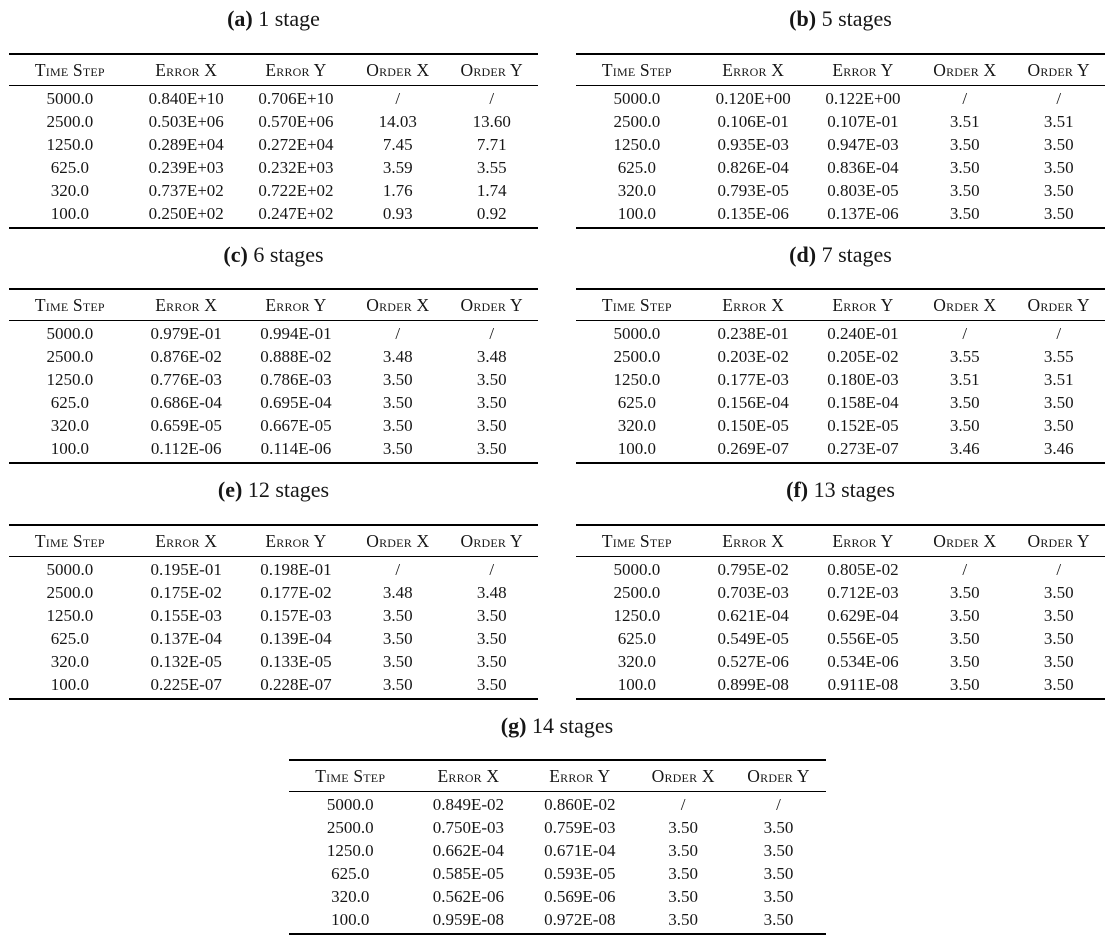 The image size is (1114, 941). Describe the element at coordinates (273, 379) in the screenshot. I see `table-row: 1250.0 0.776E-03 0.786E-03 3.50 3.50` at that location.